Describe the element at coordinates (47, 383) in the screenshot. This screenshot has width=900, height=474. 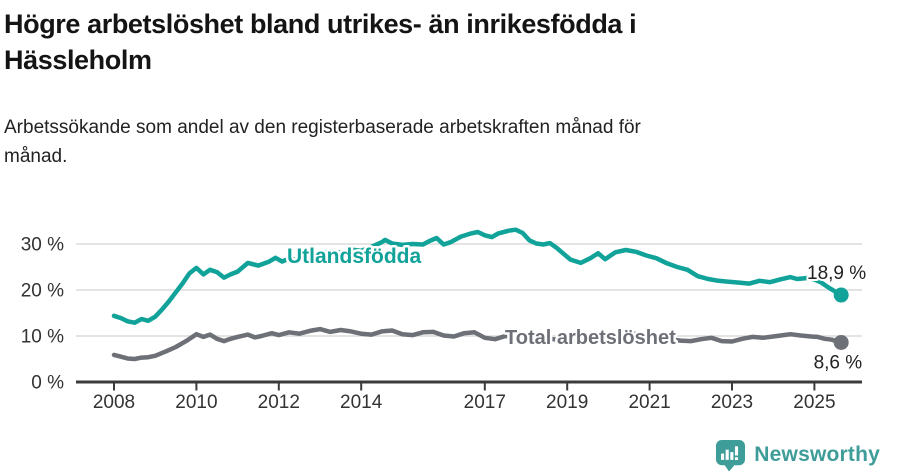
I see `y-axis-label-0: 0 %` at that location.